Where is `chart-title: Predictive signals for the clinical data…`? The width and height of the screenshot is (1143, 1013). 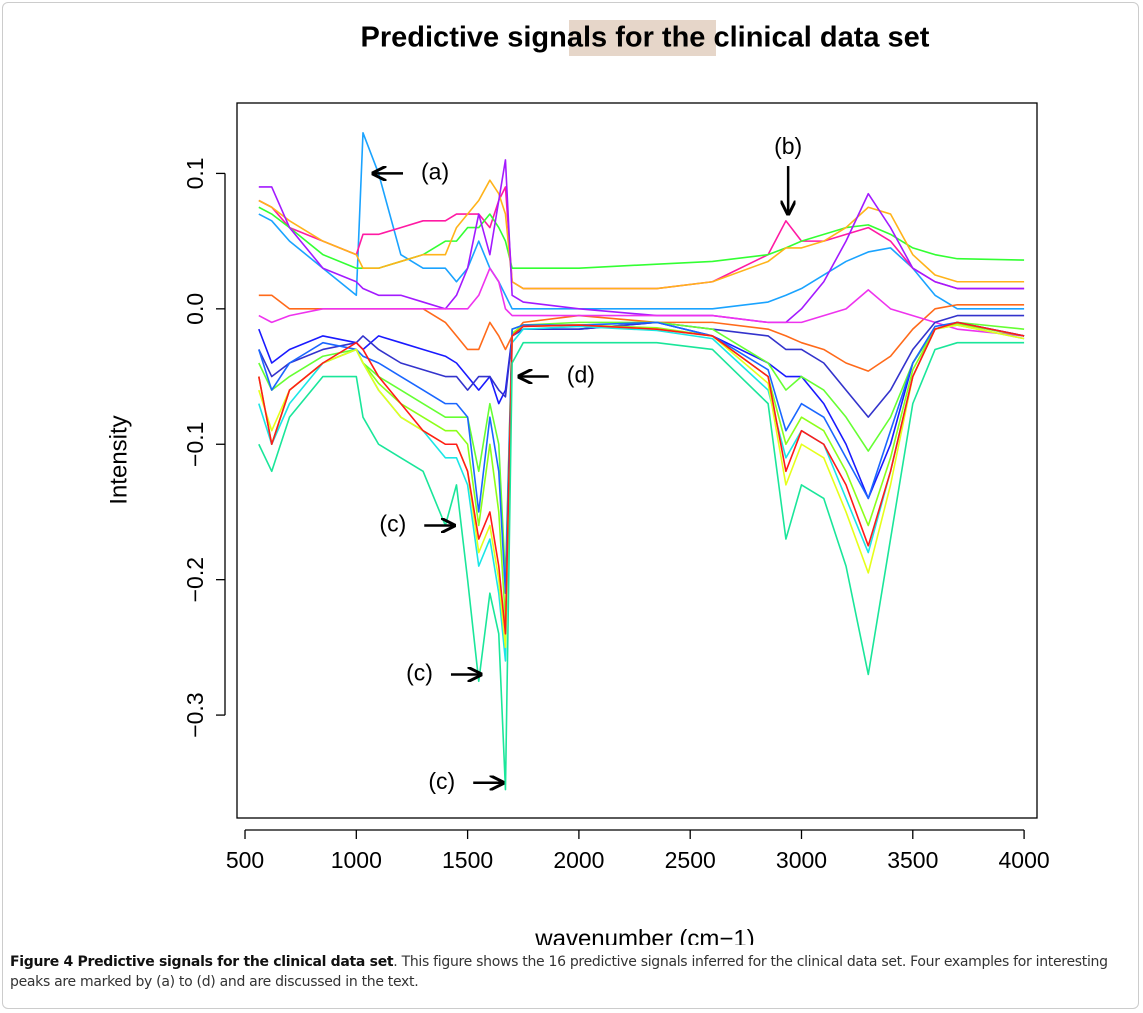
chart-title: Predictive signals for the clinical data… is located at coordinates (645, 38).